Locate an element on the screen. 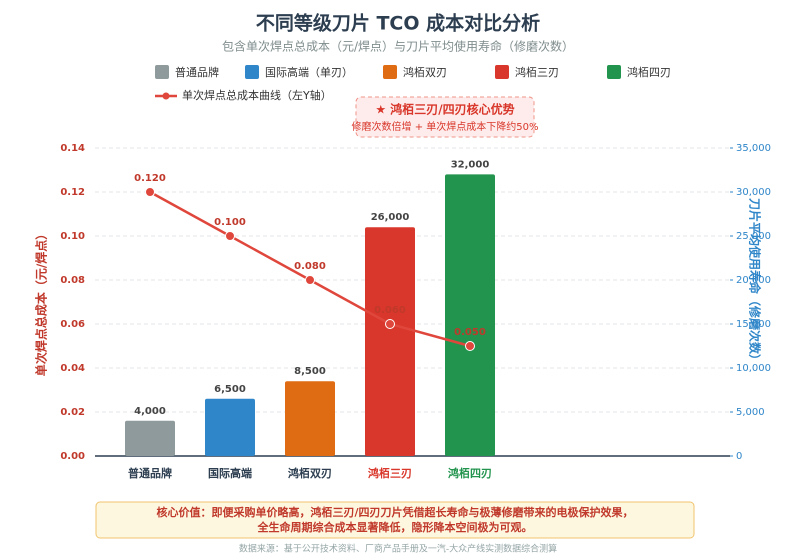 Image resolution: width=796 pixels, height=560 pixels. bar-value-label: 32,000 is located at coordinates (470, 164).